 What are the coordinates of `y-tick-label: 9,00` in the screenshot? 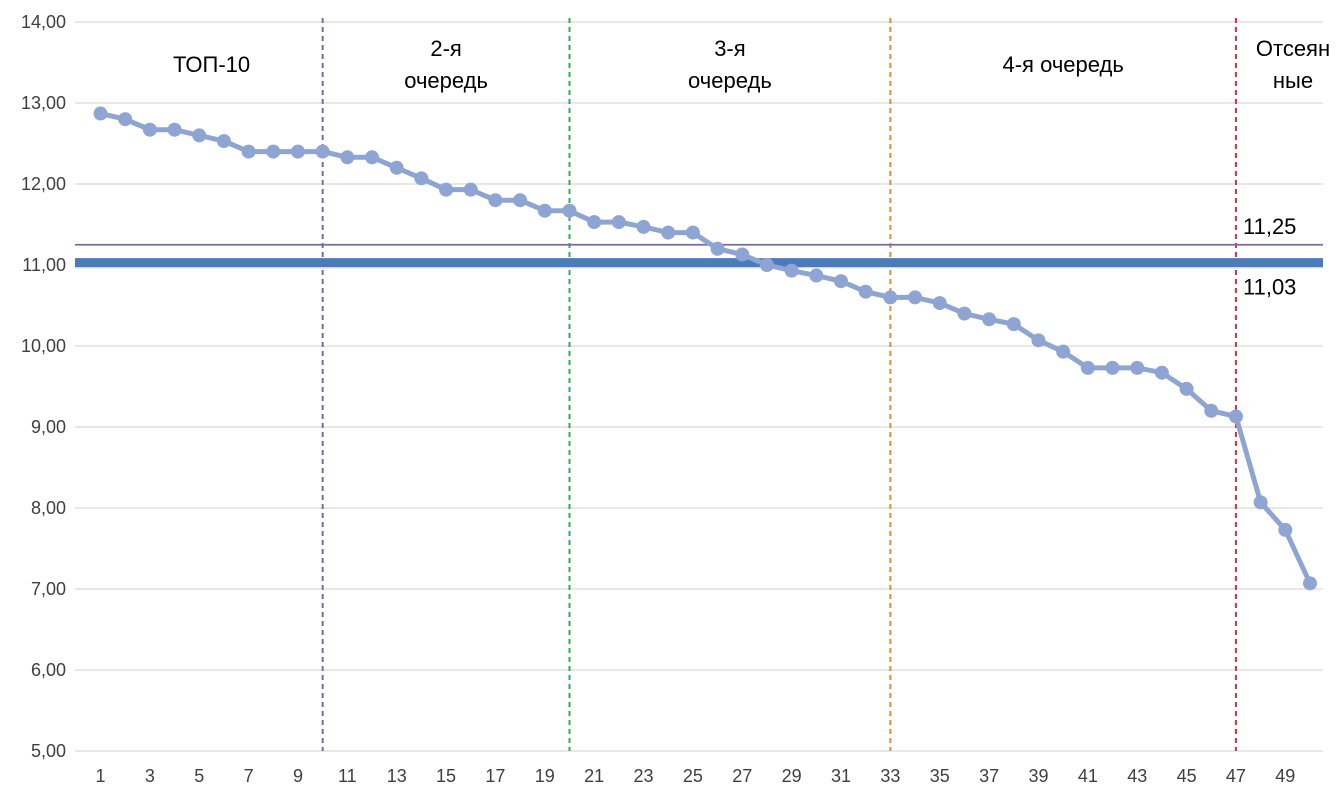 It's located at (48, 427).